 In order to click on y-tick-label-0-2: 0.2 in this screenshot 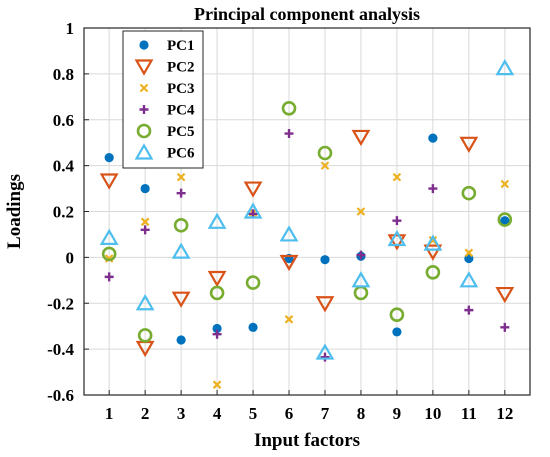, I will do `click(63, 212)`.